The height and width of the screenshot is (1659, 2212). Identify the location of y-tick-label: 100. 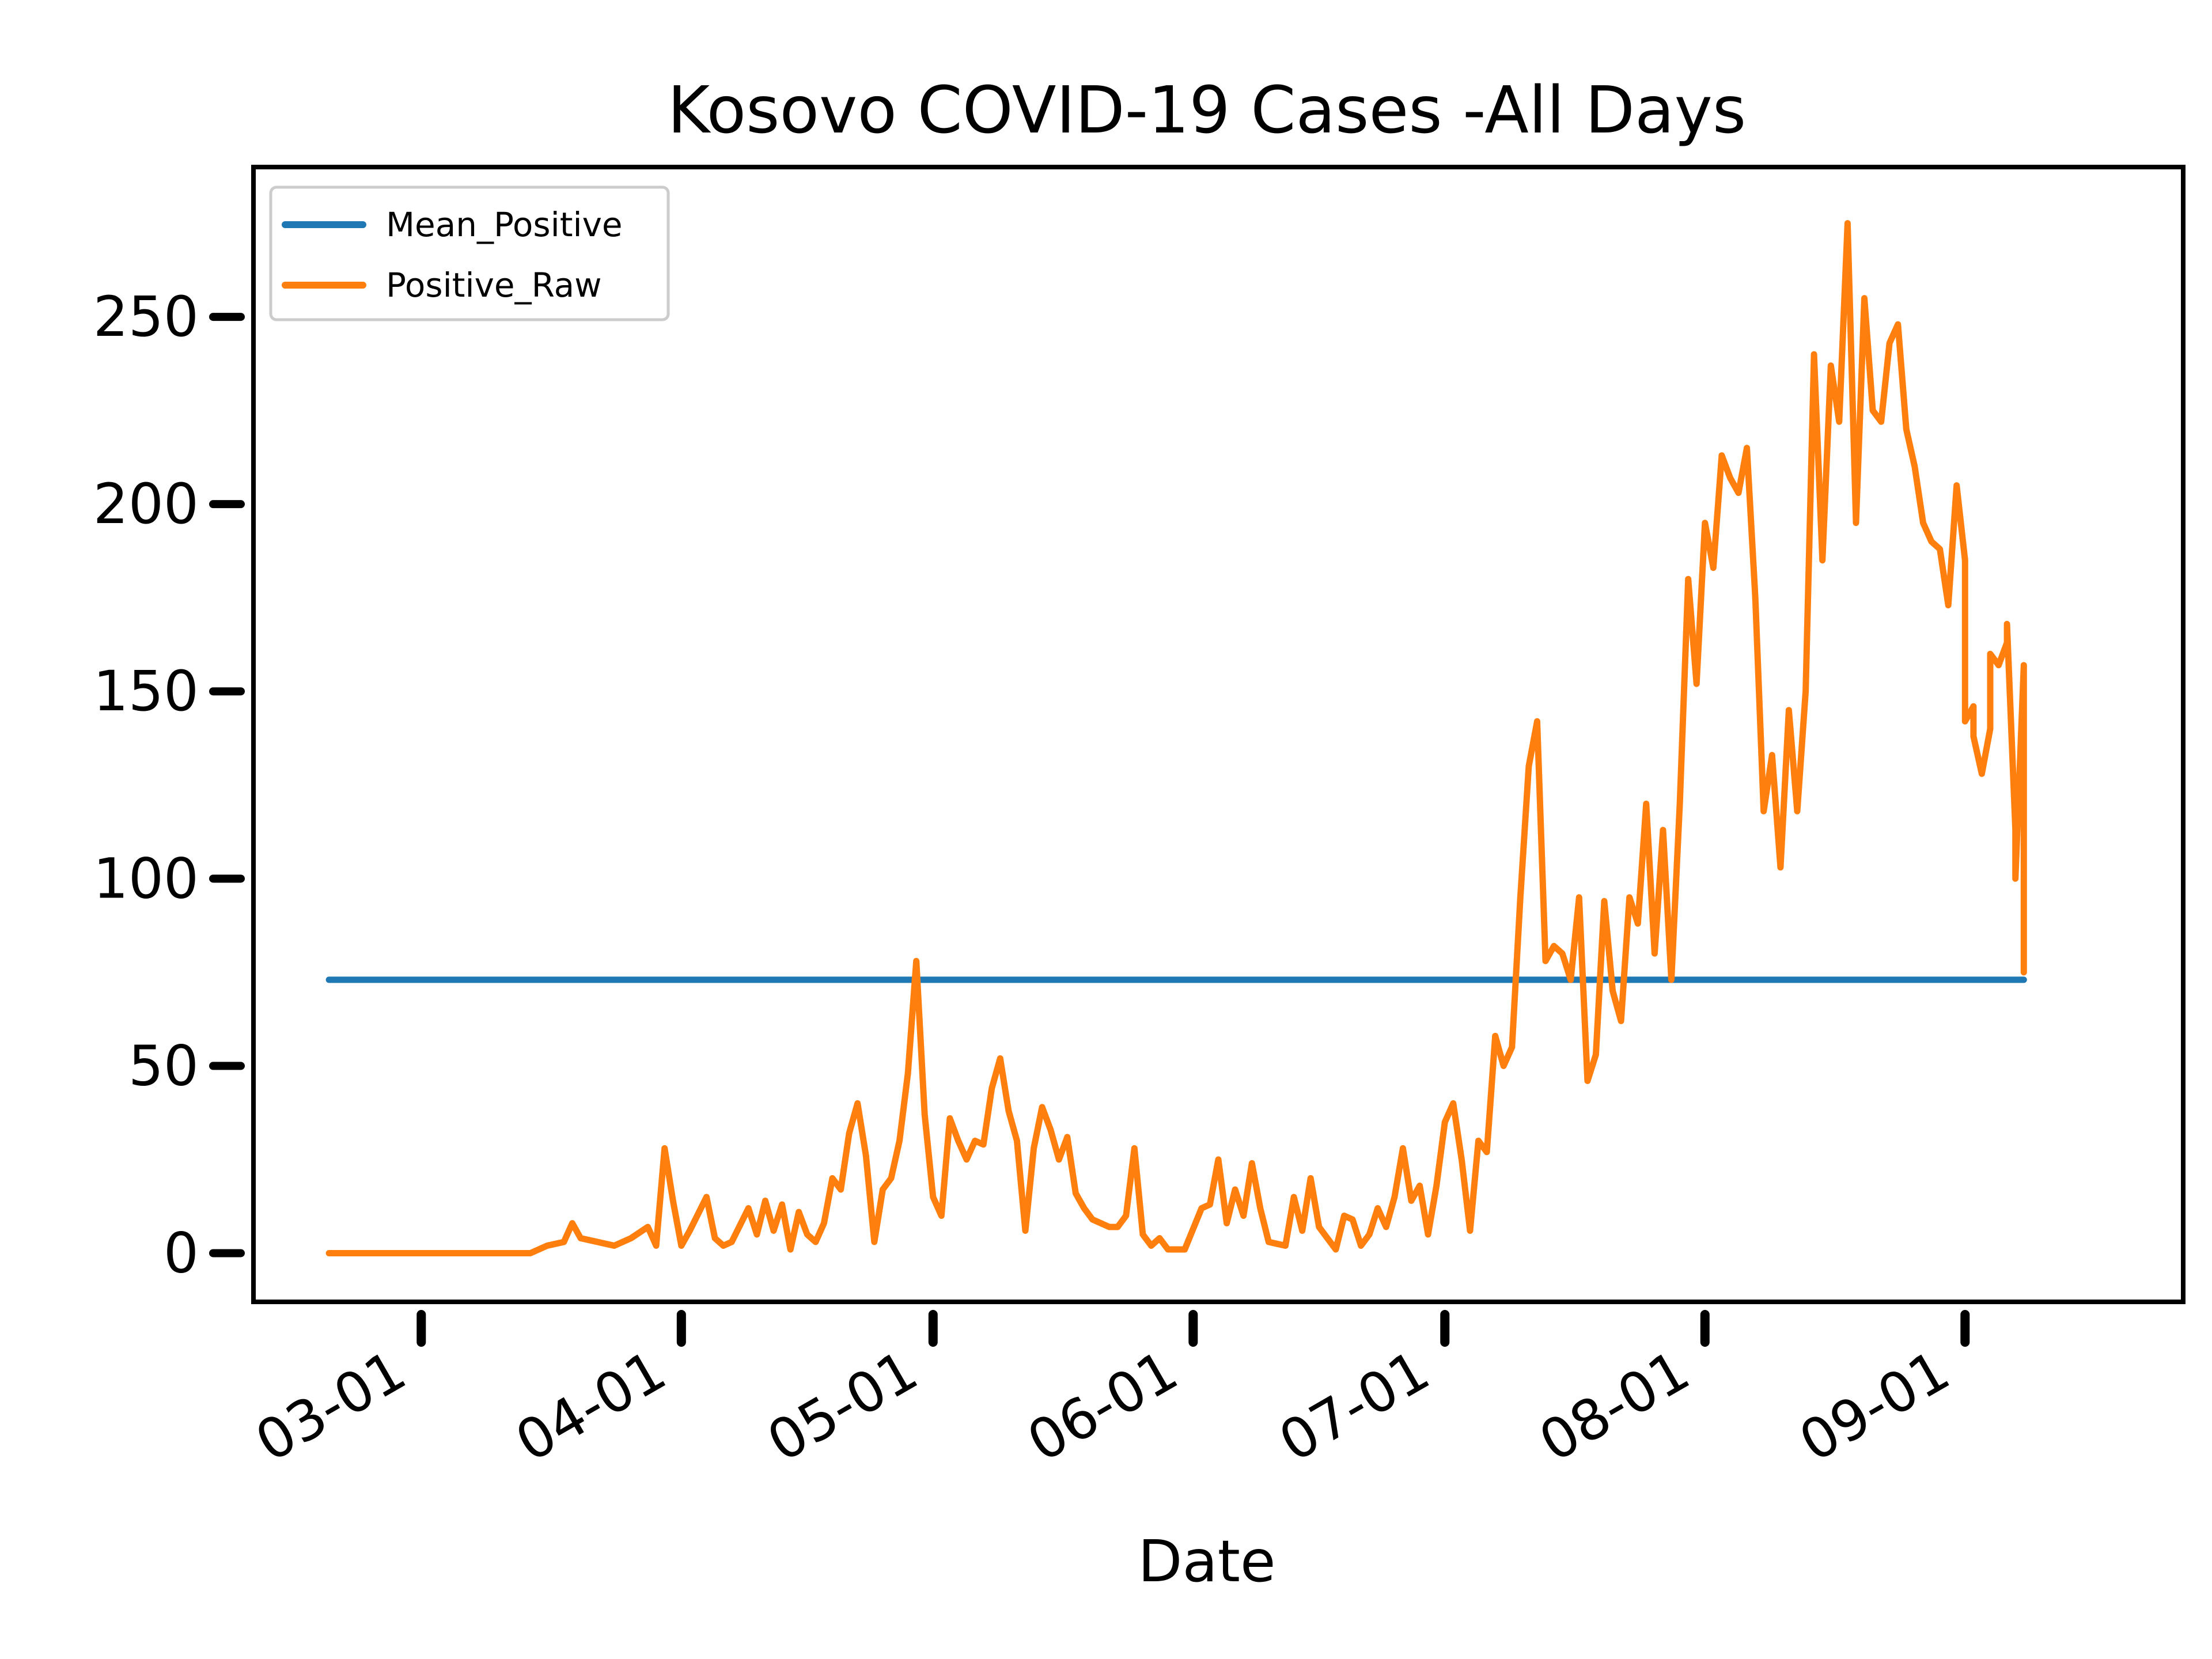
(146, 878).